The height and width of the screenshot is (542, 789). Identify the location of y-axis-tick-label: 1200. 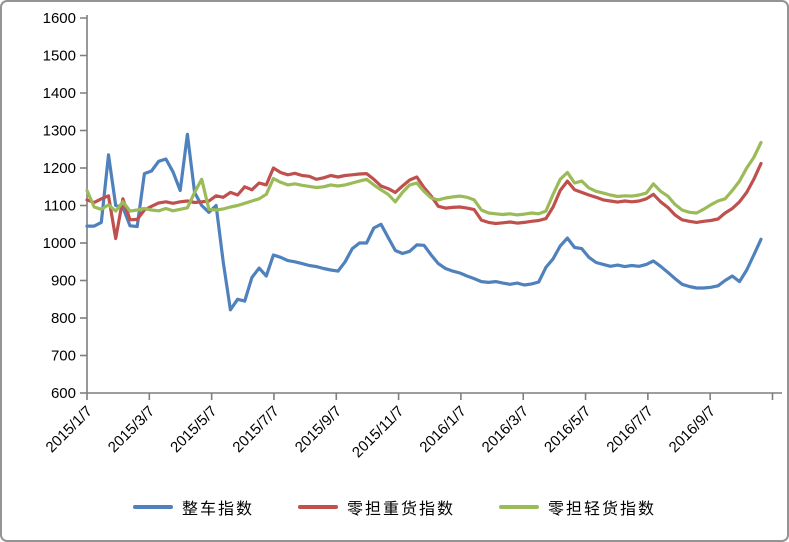
(59, 168).